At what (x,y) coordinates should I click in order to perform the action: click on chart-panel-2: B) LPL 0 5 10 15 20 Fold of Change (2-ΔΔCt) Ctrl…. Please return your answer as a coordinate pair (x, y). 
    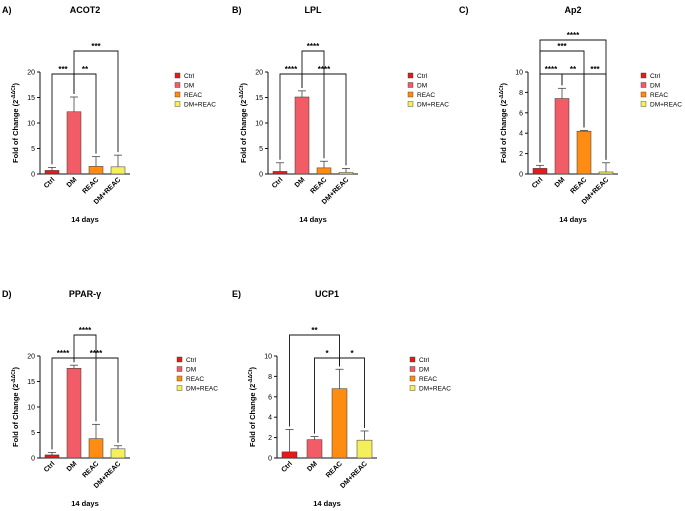
    Looking at the image, I should click on (340, 114).